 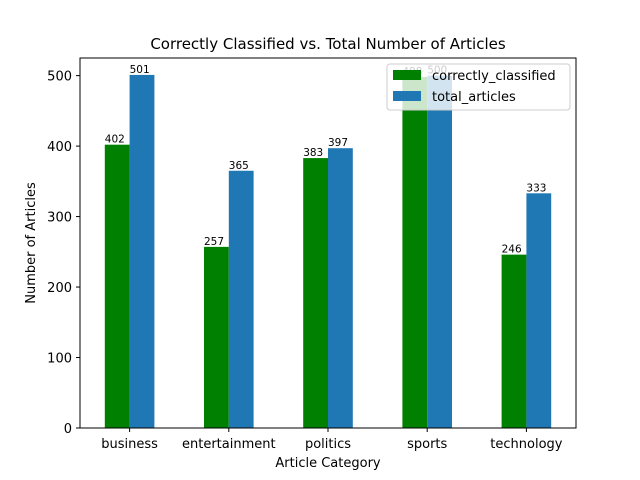 What do you see at coordinates (129, 444) in the screenshot?
I see `x-tick-label-business: business` at bounding box center [129, 444].